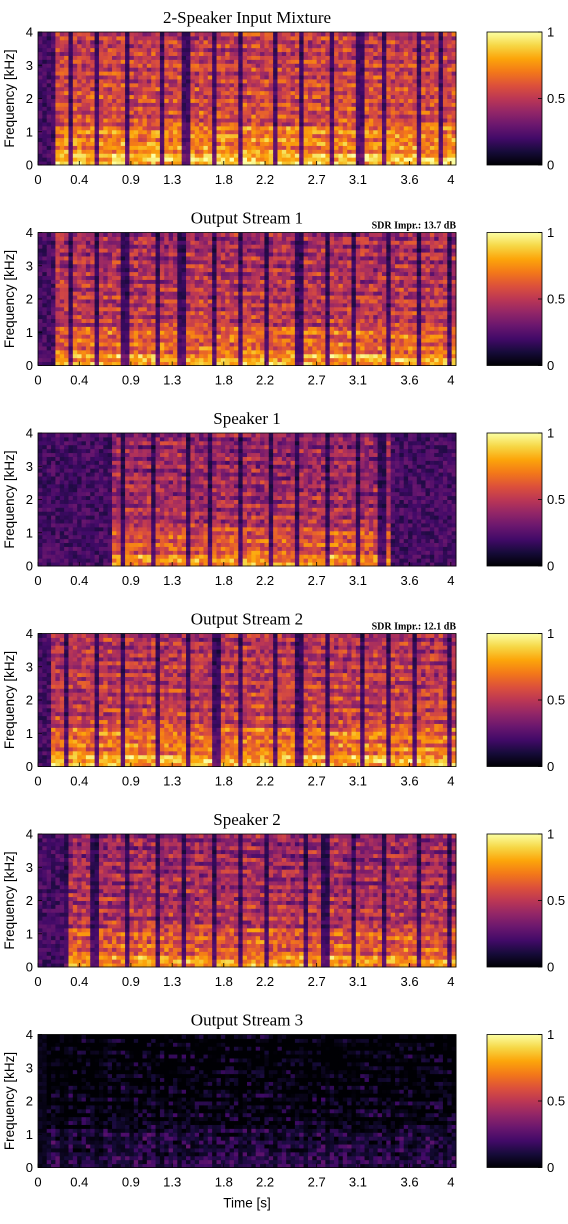 The width and height of the screenshot is (568, 1224). What do you see at coordinates (247, 17) in the screenshot?
I see `chart-title: 2-Speaker Input Mixture` at bounding box center [247, 17].